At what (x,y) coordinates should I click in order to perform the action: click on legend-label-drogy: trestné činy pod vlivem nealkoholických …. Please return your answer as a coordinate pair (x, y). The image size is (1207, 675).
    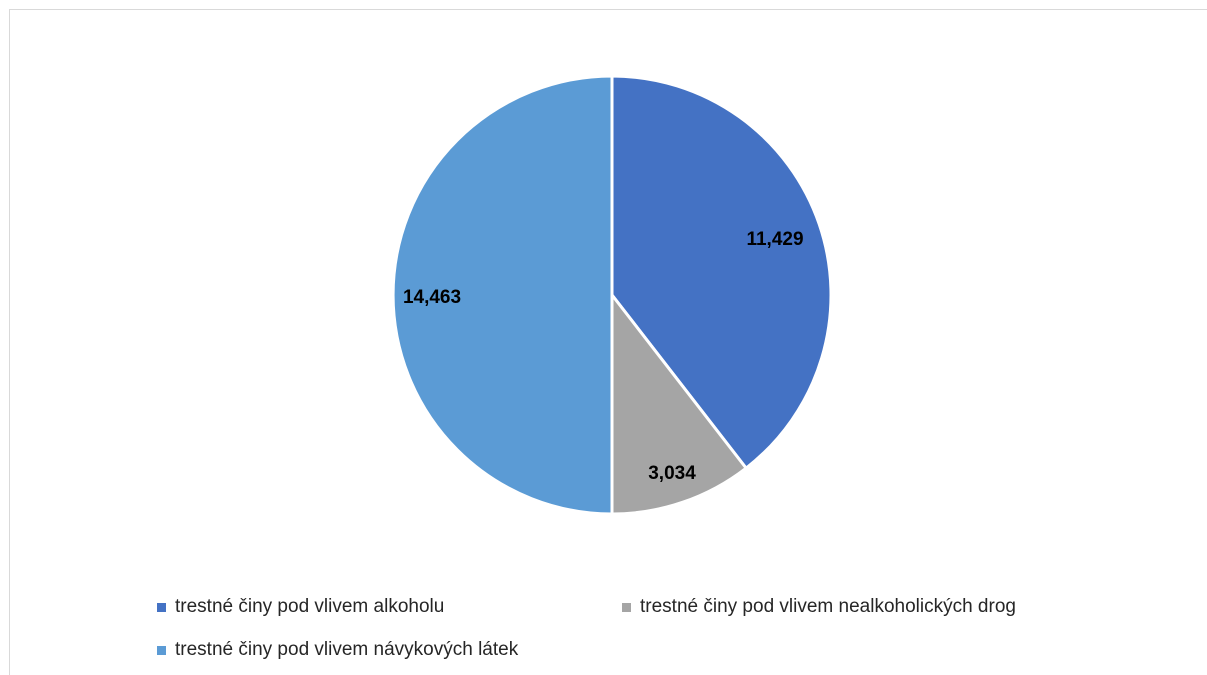
    Looking at the image, I should click on (828, 606).